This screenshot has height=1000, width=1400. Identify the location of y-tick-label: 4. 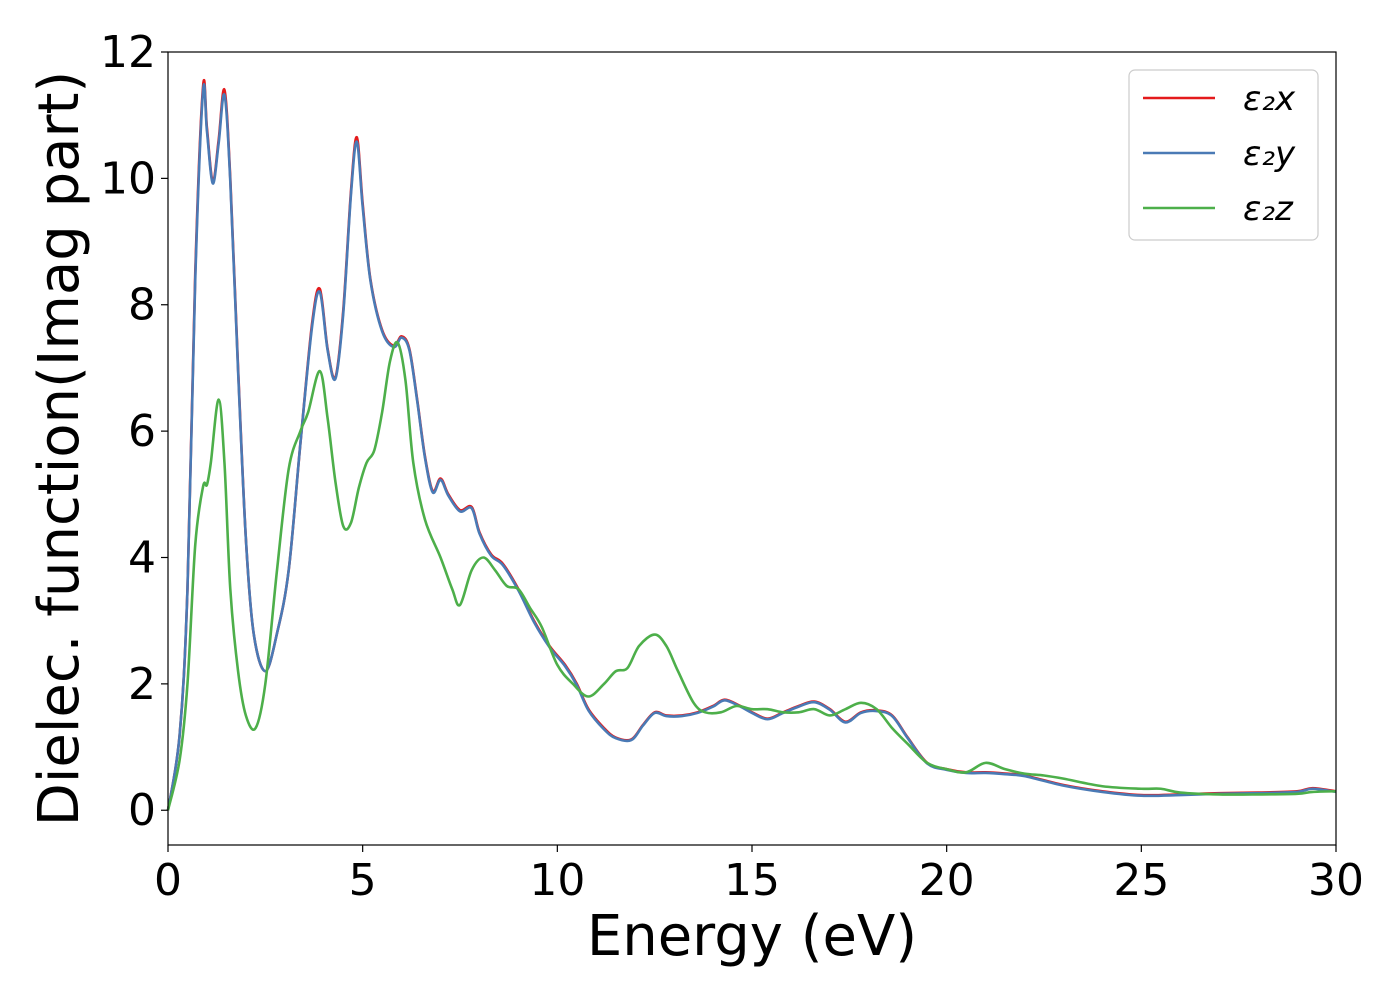
(142, 557).